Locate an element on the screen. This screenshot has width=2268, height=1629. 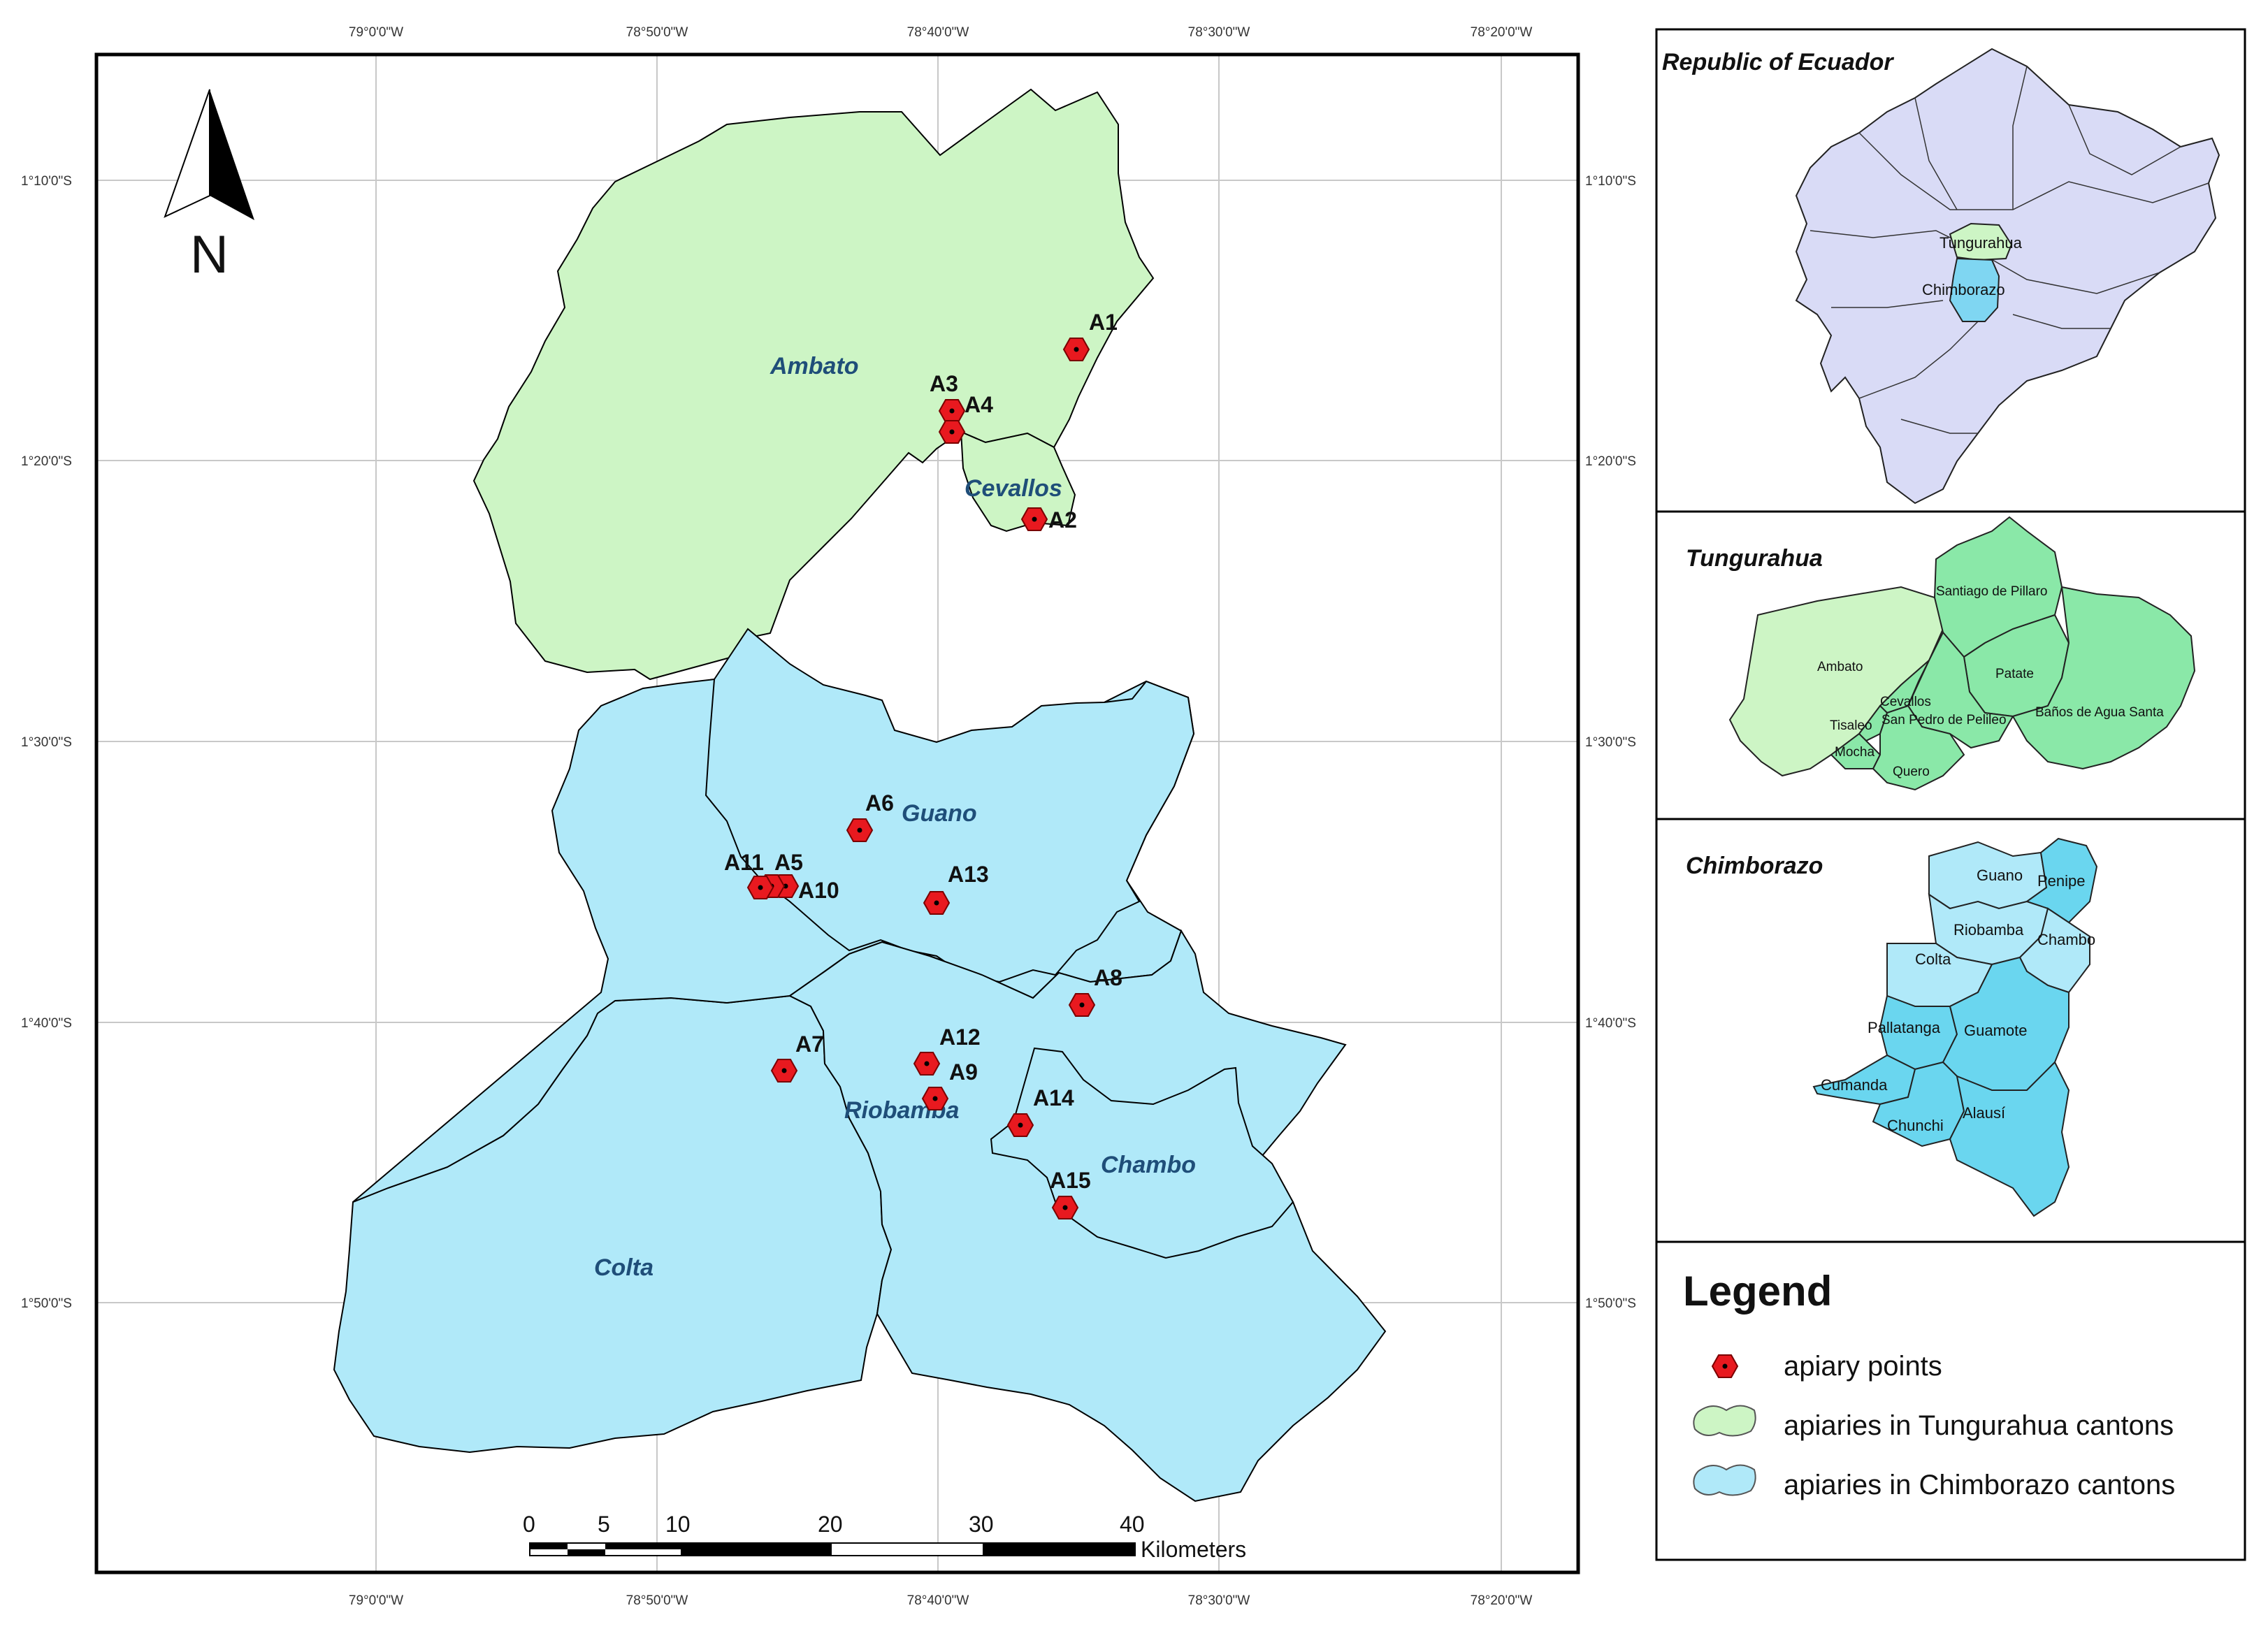
lat-label-right: 1°20'0"S is located at coordinates (1610, 461).